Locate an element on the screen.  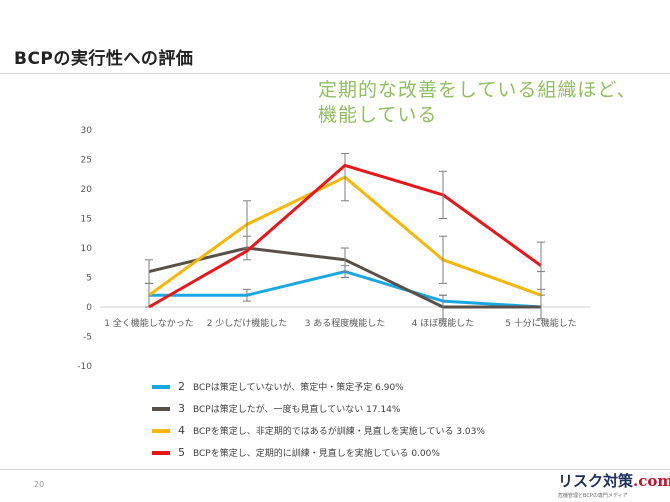
logo-main-text: リスク対策 is located at coordinates (596, 481).